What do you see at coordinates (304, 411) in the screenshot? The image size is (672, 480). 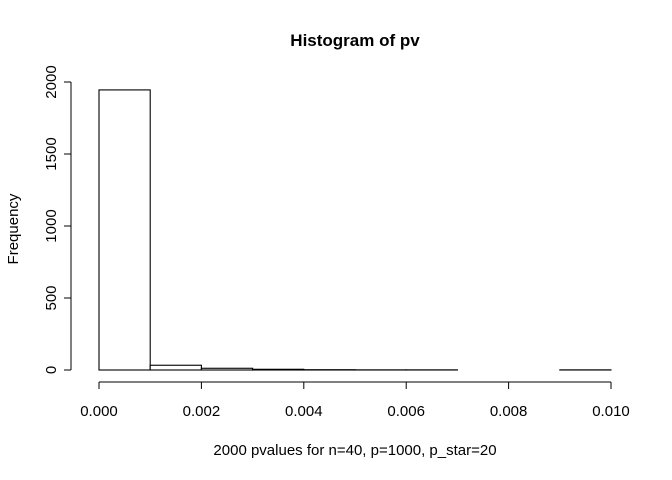 I see `x-tick-label: 0.004` at bounding box center [304, 411].